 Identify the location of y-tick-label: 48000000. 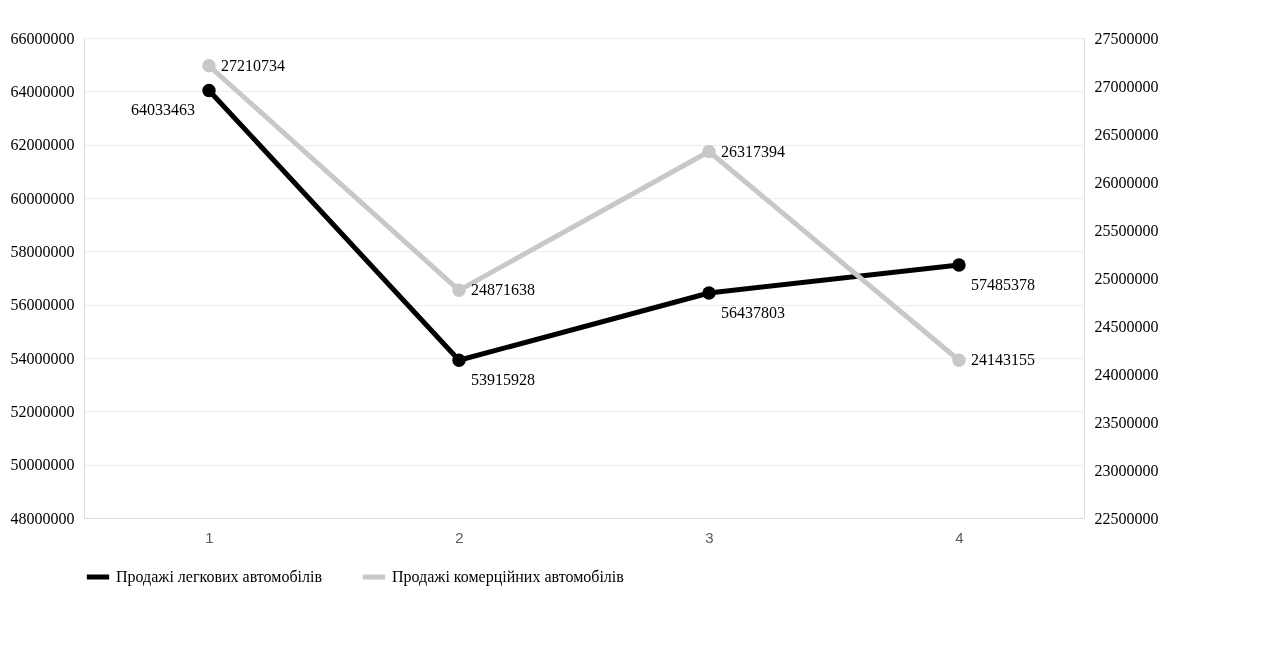
(42, 518).